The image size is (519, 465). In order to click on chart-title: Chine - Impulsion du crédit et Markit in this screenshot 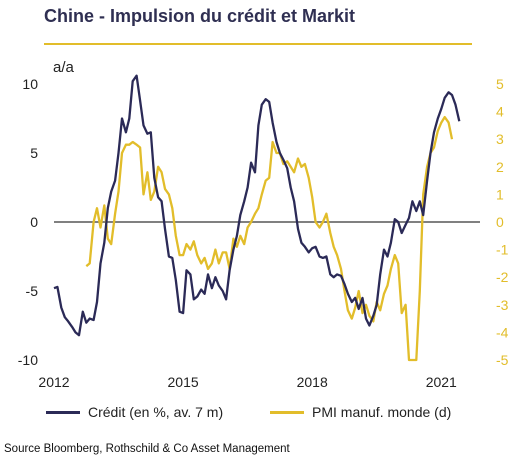, I will do `click(200, 16)`.